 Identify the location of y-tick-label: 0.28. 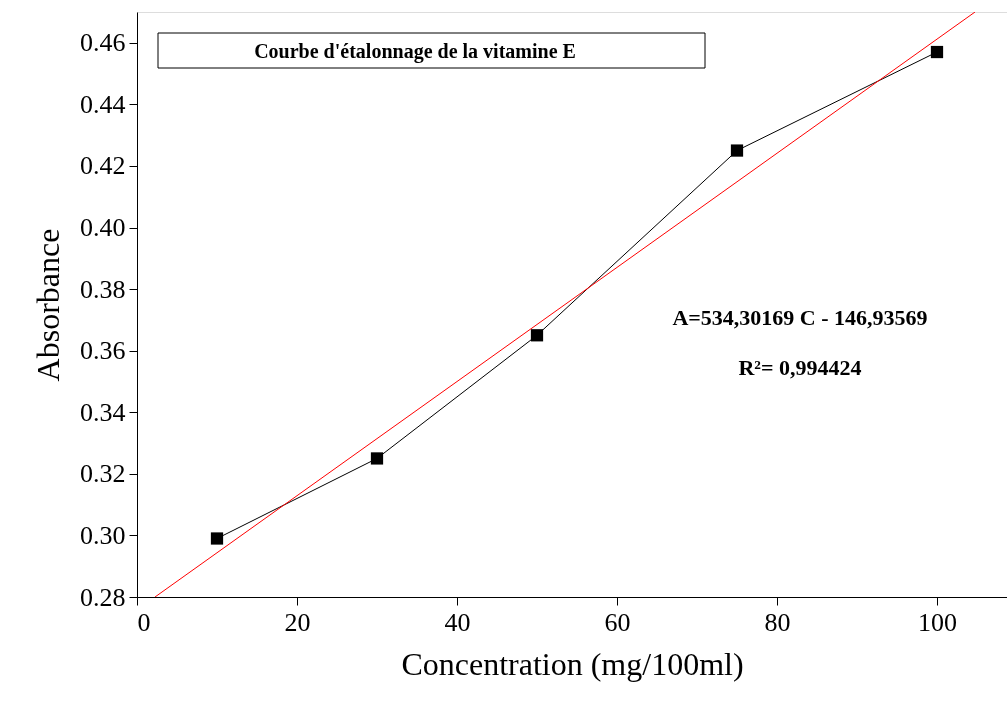
(103, 597).